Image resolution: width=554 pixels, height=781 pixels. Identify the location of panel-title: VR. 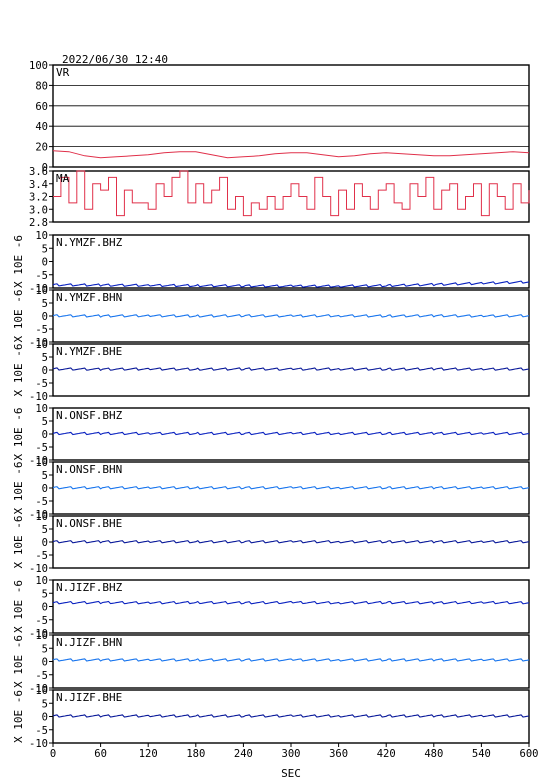
(63, 72).